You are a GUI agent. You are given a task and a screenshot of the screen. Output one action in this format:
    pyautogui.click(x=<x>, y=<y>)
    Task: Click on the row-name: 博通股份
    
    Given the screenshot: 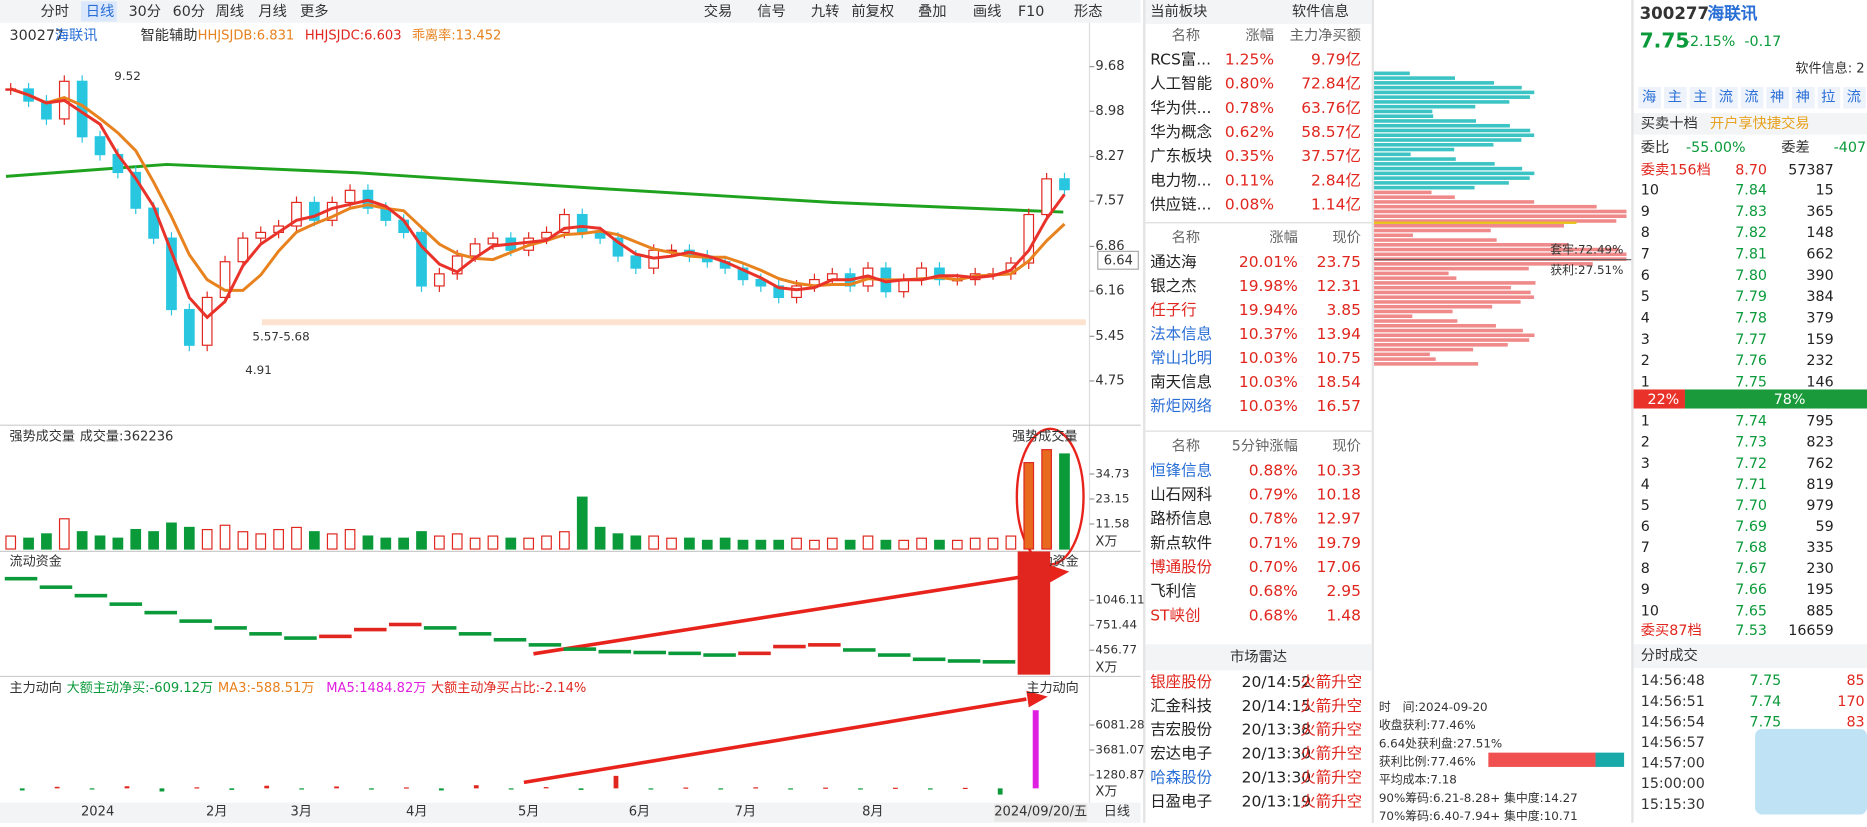 What is the action you would take?
    pyautogui.click(x=1181, y=567)
    